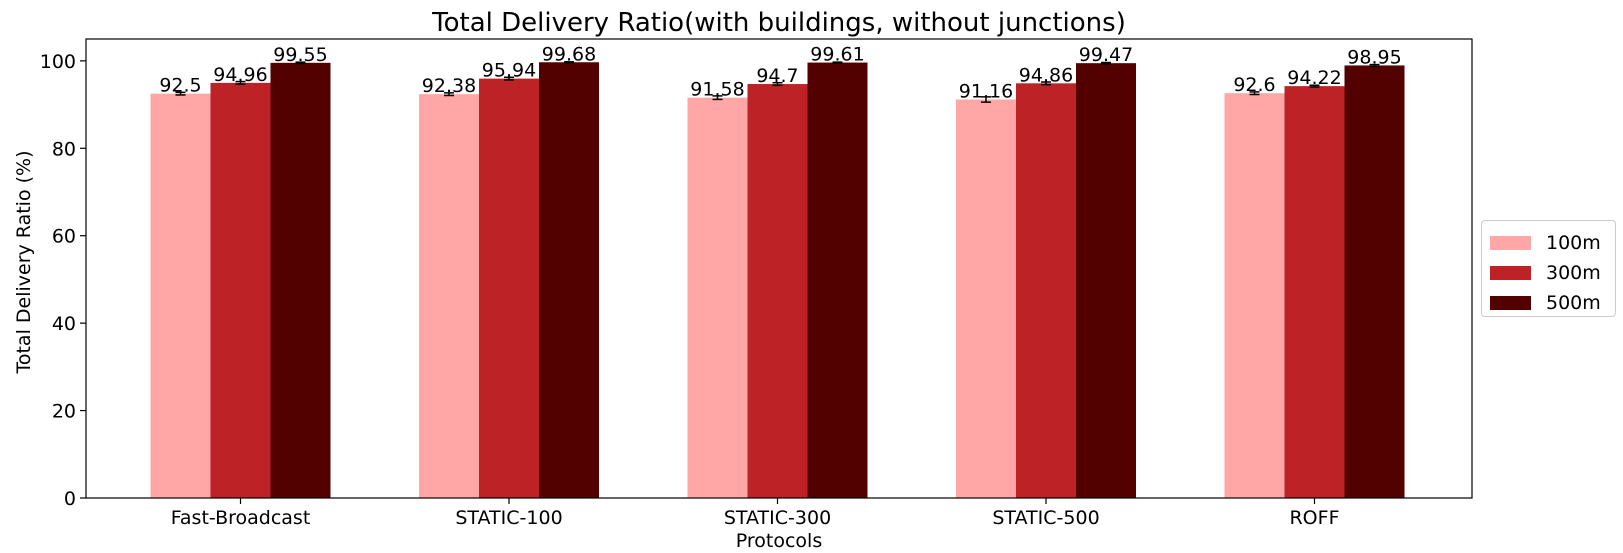 This screenshot has height=553, width=1623. I want to click on y-tick-label-20: 20, so click(64, 412).